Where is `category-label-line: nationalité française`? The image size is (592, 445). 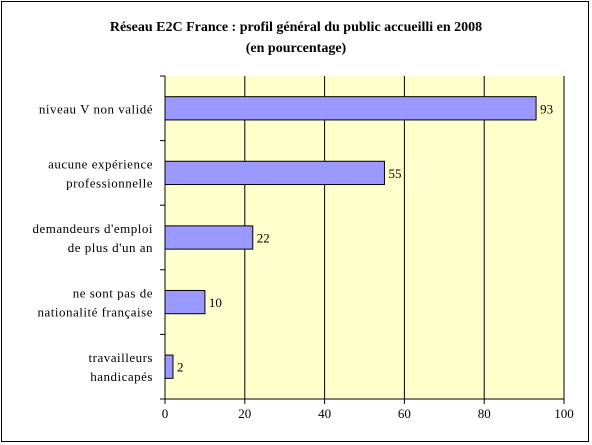
category-label-line: nationalité française is located at coordinates (95, 312).